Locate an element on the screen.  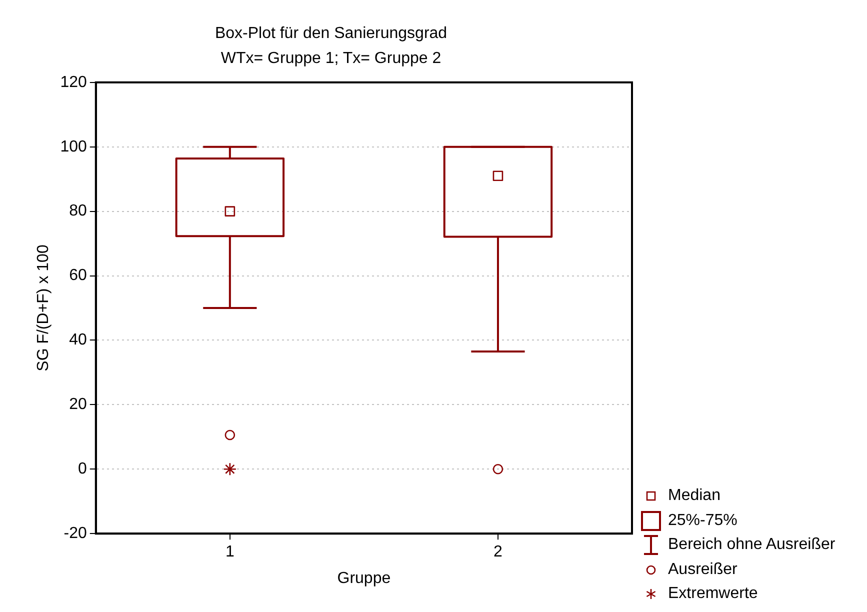
text: Bereich ohne Ausreißer is located at coordinates (752, 545).